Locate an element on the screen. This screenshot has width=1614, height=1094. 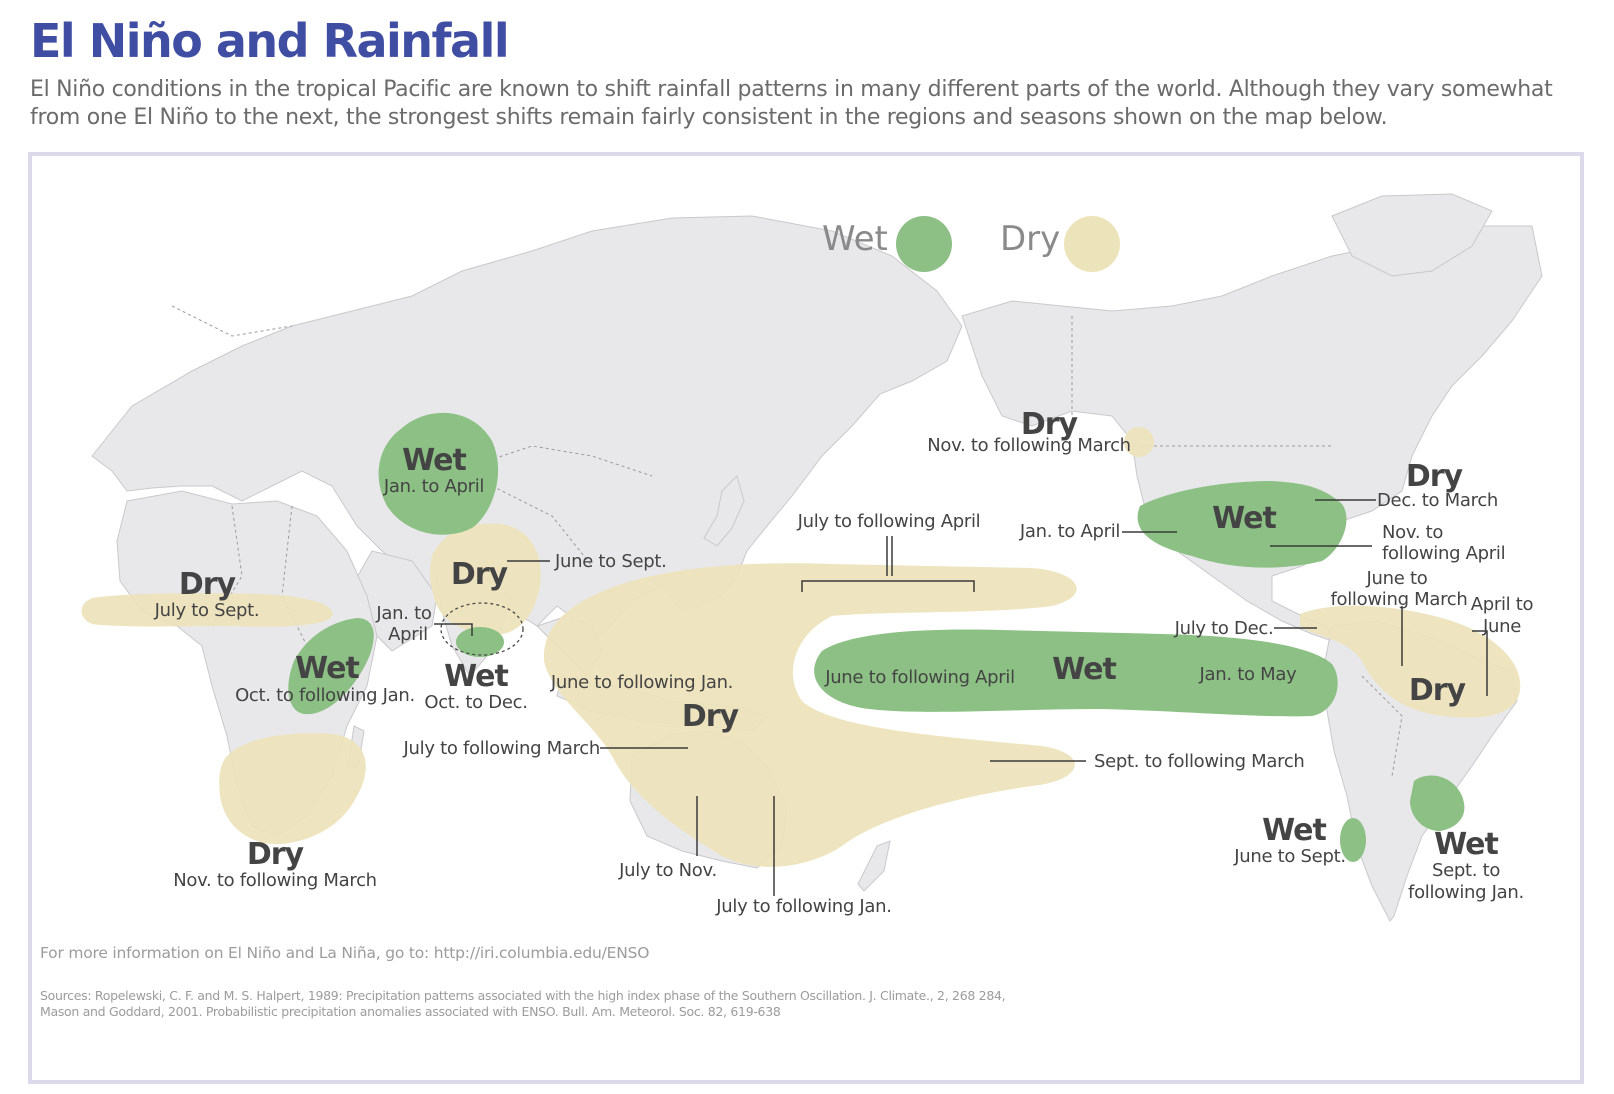
region-label-central-pacific-wet: Wet is located at coordinates (1084, 669).